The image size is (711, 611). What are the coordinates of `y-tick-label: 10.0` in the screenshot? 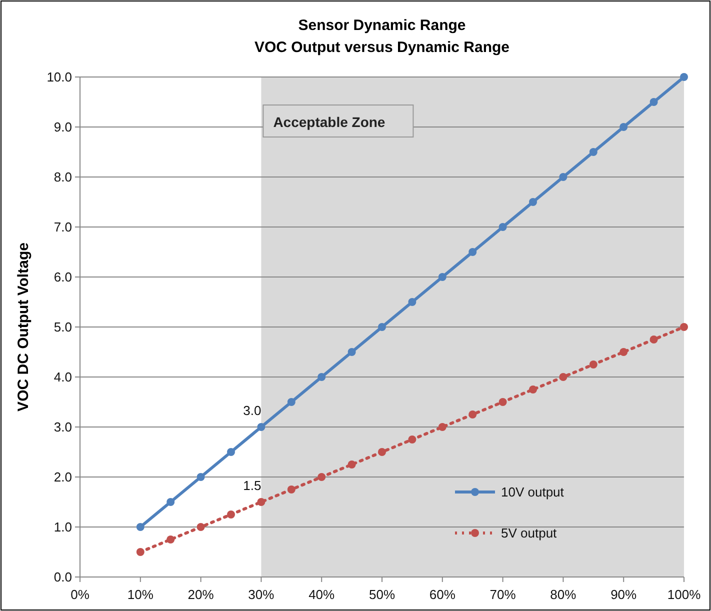 It's located at (59, 77).